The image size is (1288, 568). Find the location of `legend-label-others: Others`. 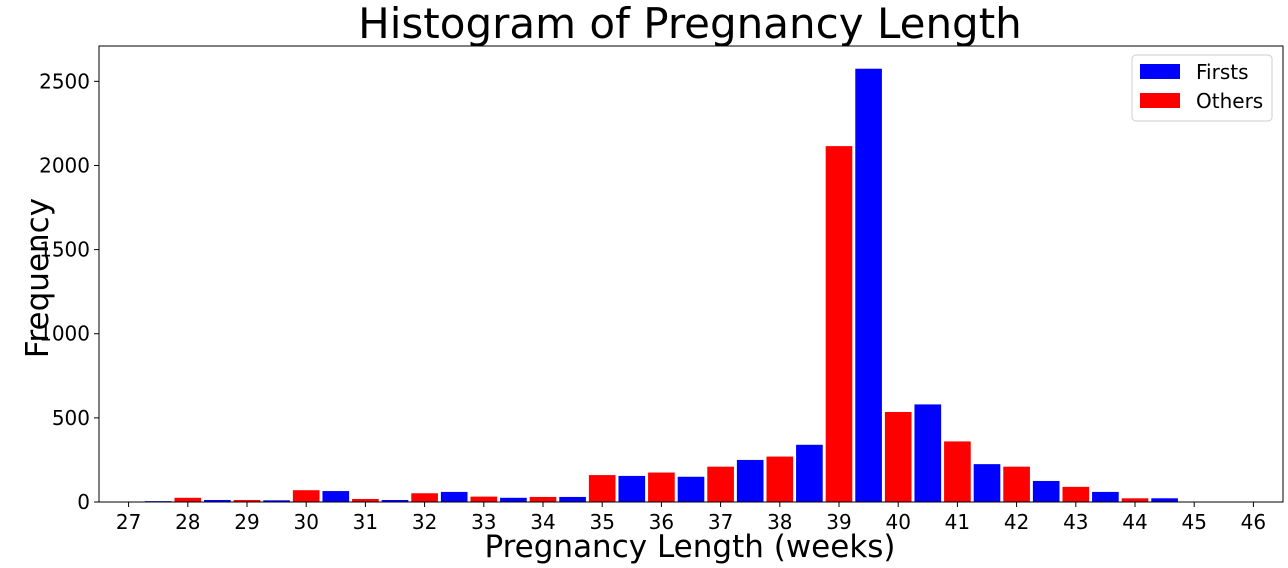

legend-label-others: Others is located at coordinates (1229, 101).